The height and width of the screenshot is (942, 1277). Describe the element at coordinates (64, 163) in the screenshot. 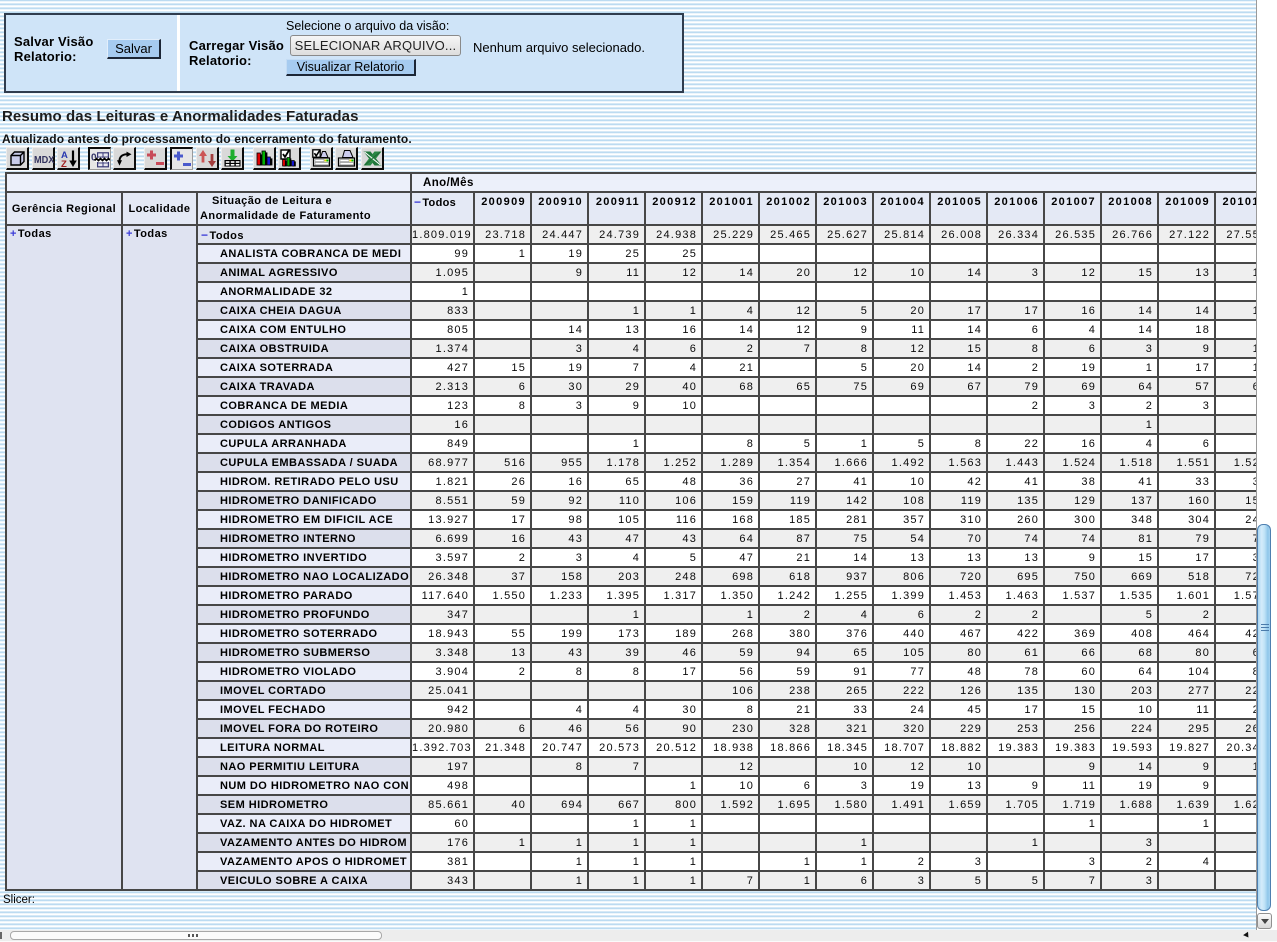

I see `svg-text: Z` at that location.